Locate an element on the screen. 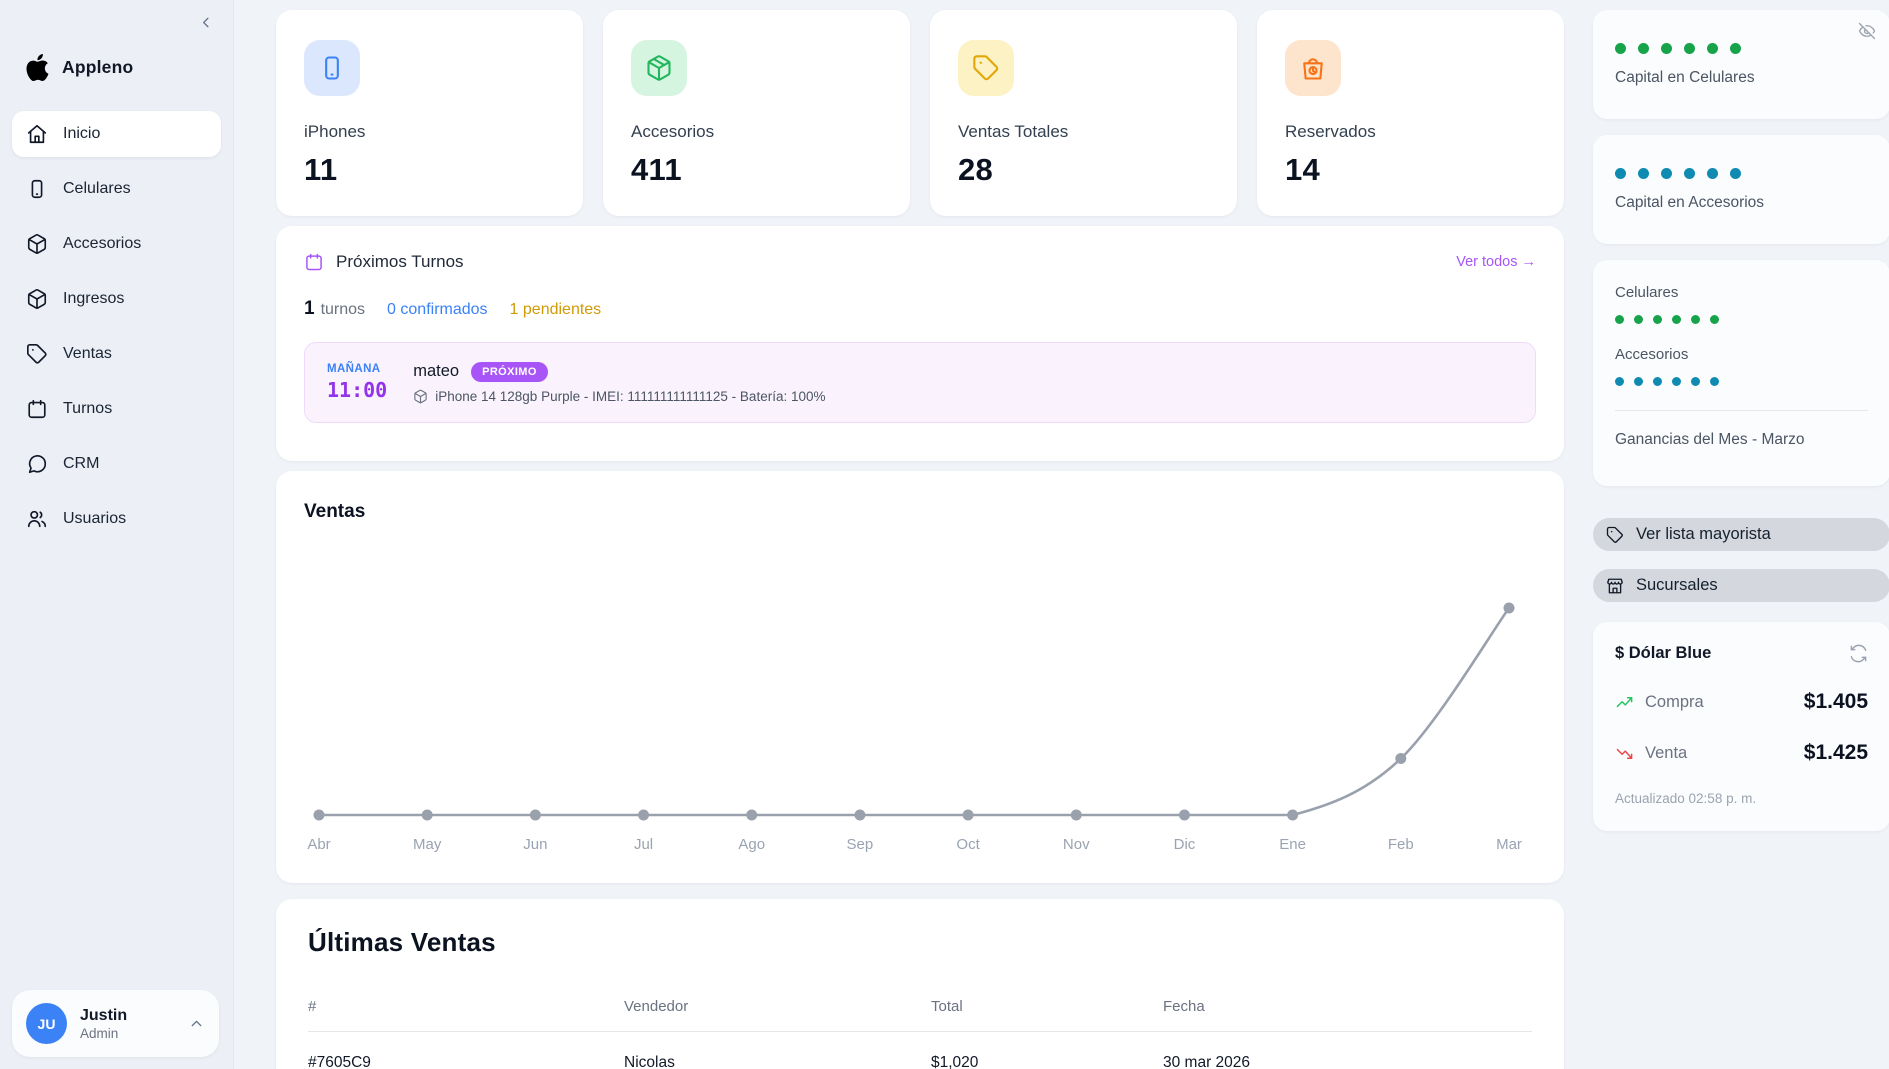 This screenshot has height=1069, width=1889. button-label: Ver lista mayorista is located at coordinates (1703, 534).